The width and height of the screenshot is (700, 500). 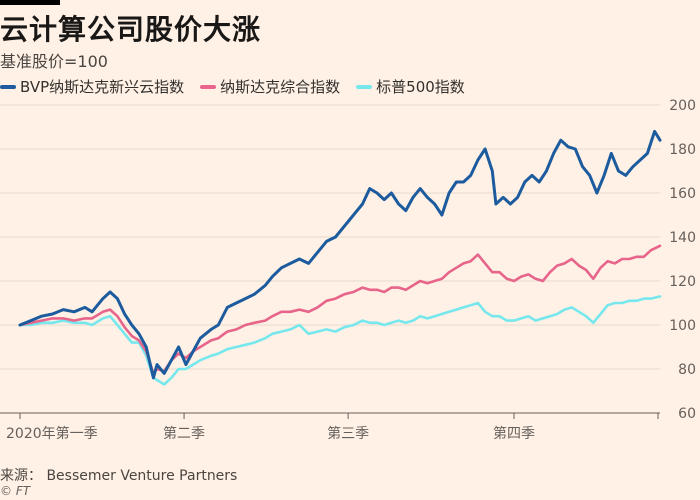 What do you see at coordinates (119, 476) in the screenshot?
I see `source-note: 来源： Bessemer Venture Partners` at bounding box center [119, 476].